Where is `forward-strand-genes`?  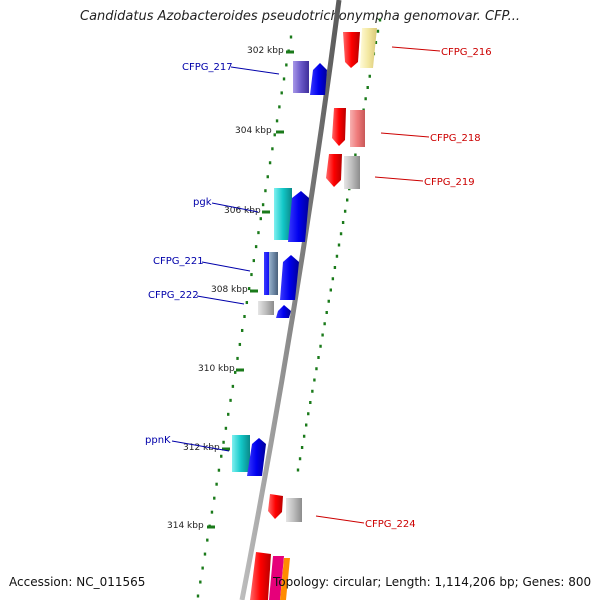 forward-strand-genes is located at coordinates (279, 268).